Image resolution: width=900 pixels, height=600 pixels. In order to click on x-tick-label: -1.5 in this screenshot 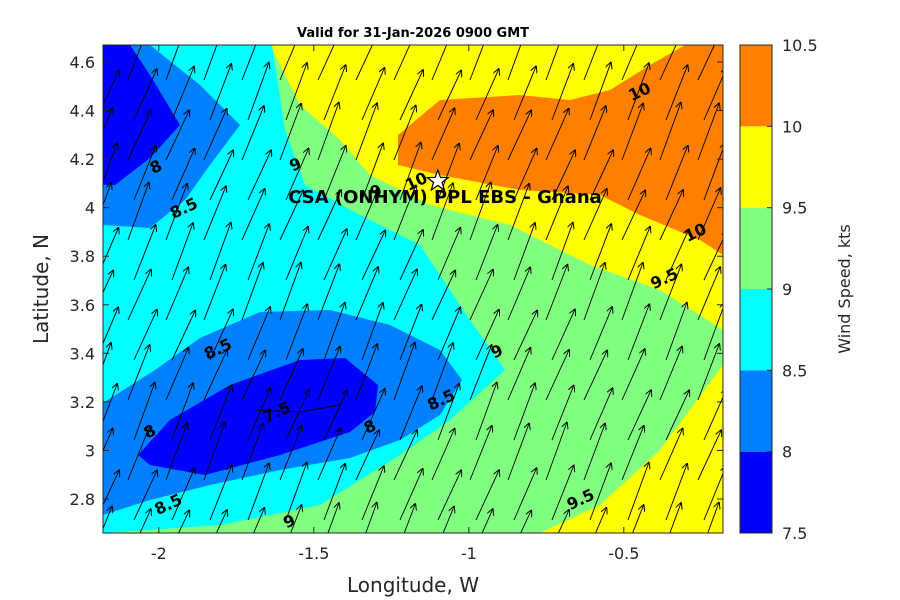, I will do `click(313, 553)`.